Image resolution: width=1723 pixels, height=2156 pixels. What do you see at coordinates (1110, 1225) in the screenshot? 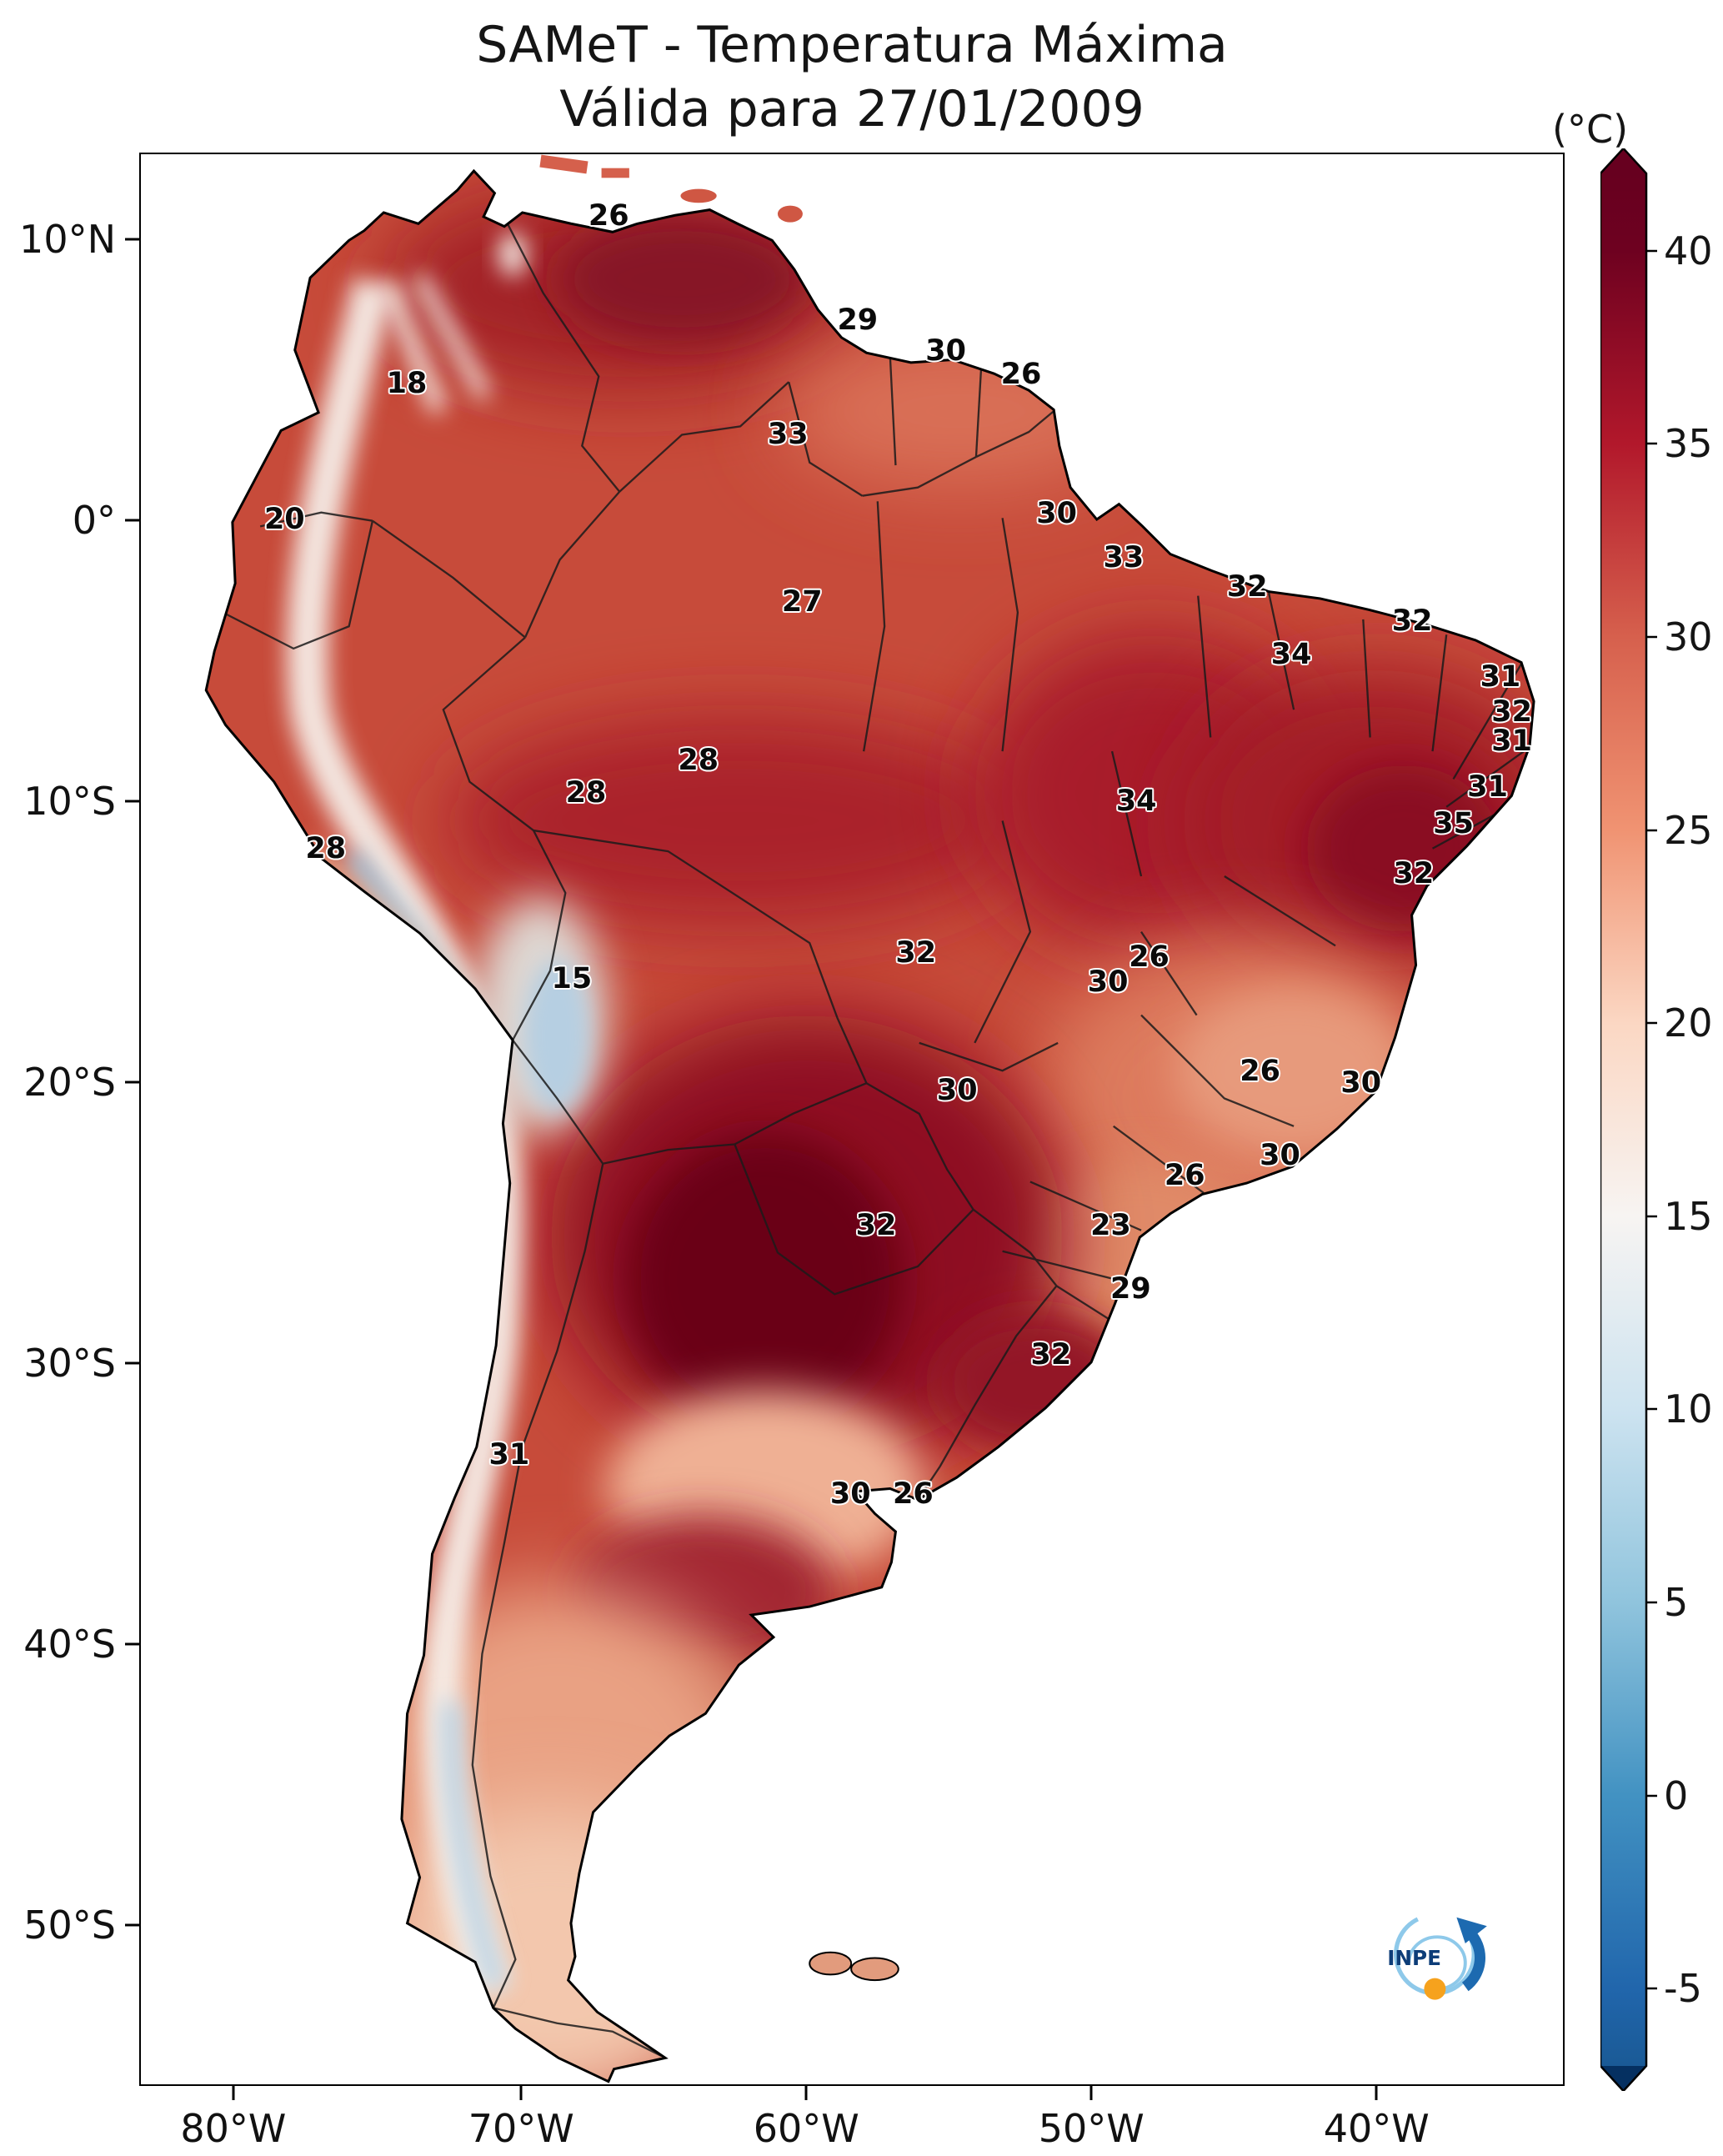
I see `temp-label: 23` at bounding box center [1110, 1225].